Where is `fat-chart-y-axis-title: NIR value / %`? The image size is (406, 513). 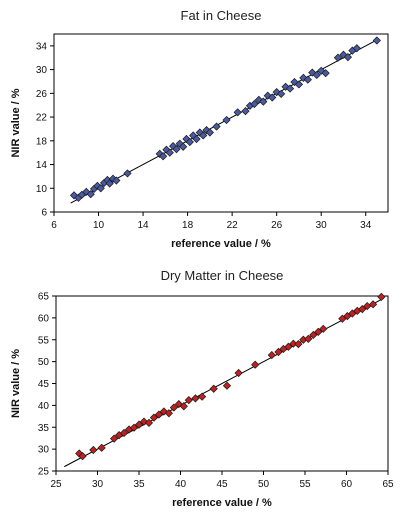 fat-chart-y-axis-title: NIR value / % is located at coordinates (16, 122).